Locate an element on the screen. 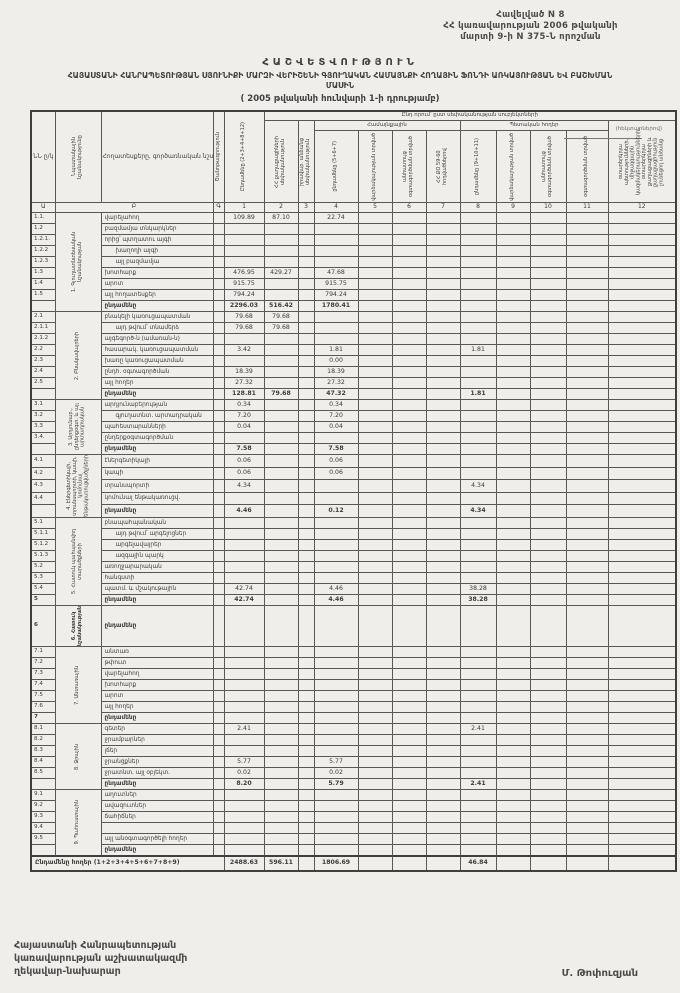  row-number: 1.2 is located at coordinates (43, 229).